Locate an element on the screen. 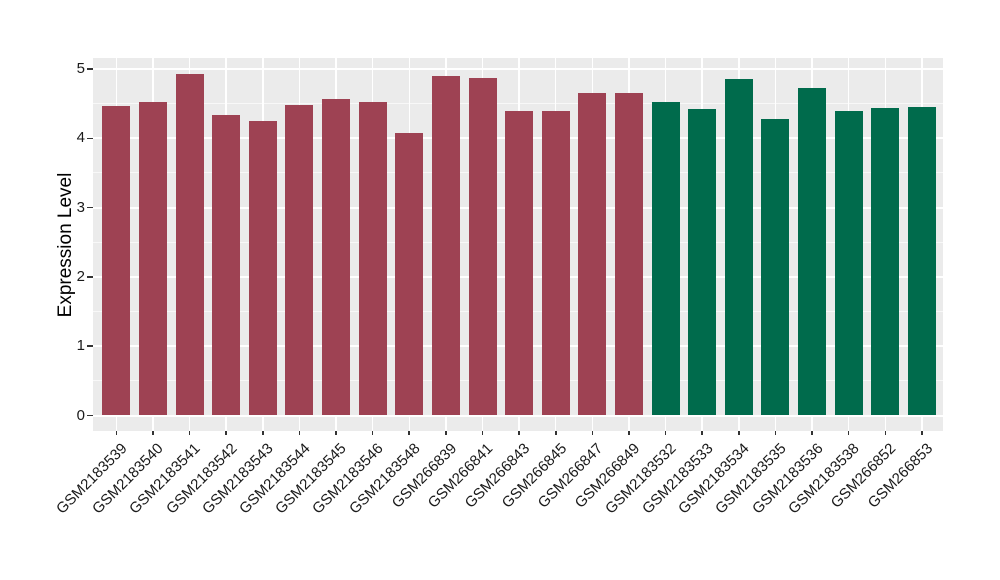 The height and width of the screenshot is (580, 1000). y-tick-label: 4 is located at coordinates (80, 138).